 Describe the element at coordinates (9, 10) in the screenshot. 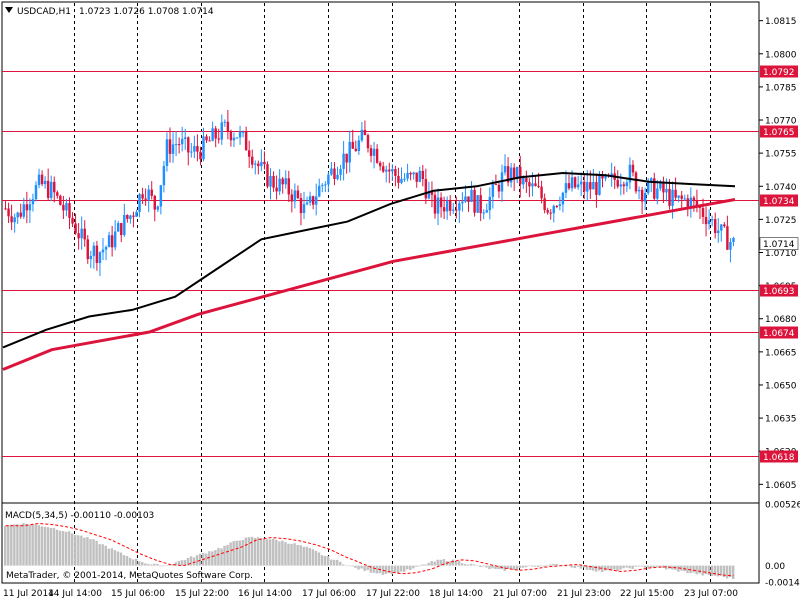

I see `dropdown-triangle-icon` at that location.